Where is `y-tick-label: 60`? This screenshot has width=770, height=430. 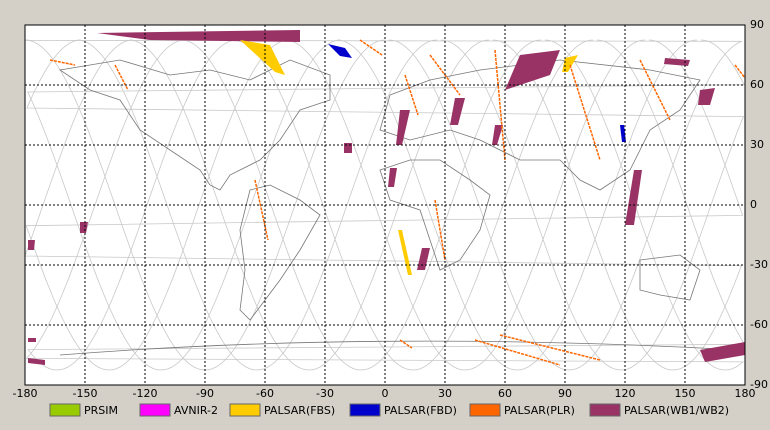 y-tick-label: 60 is located at coordinates (757, 84).